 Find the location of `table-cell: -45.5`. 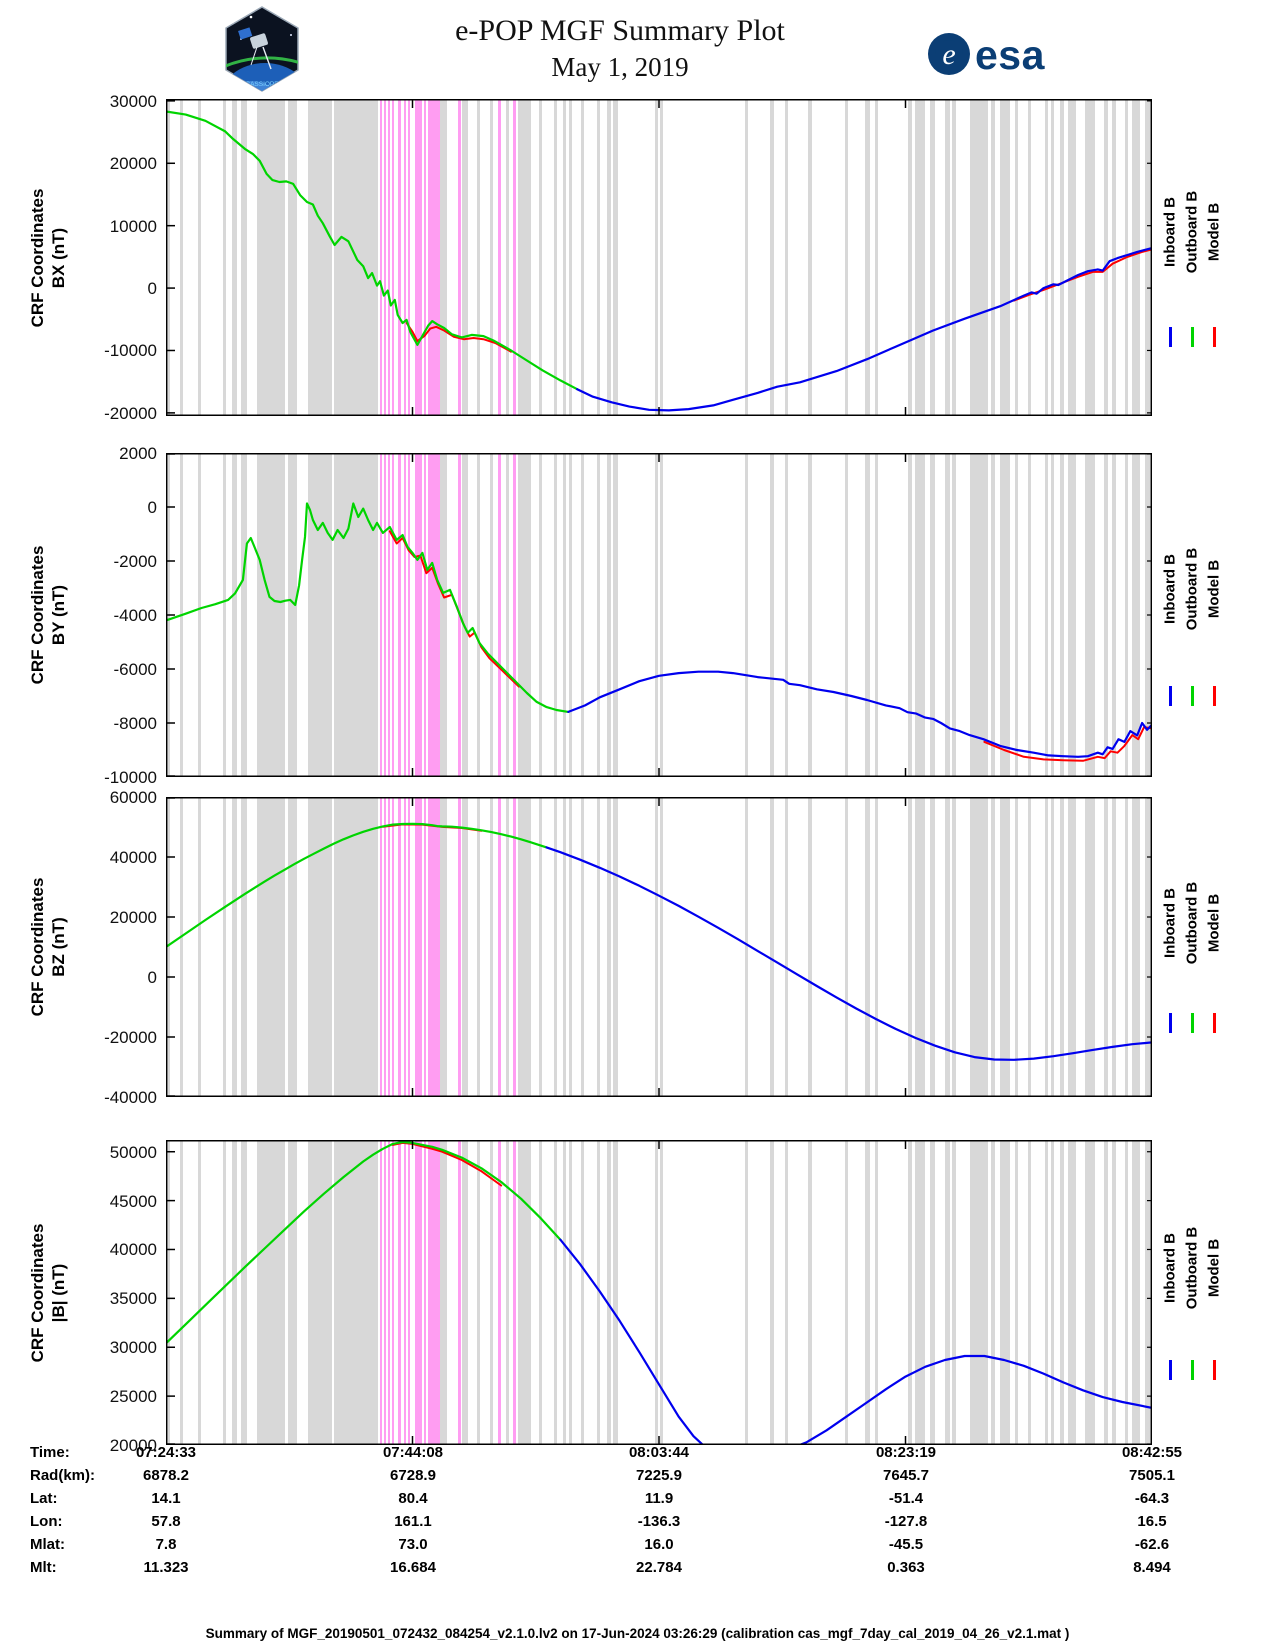

table-cell: -45.5 is located at coordinates (906, 1544).